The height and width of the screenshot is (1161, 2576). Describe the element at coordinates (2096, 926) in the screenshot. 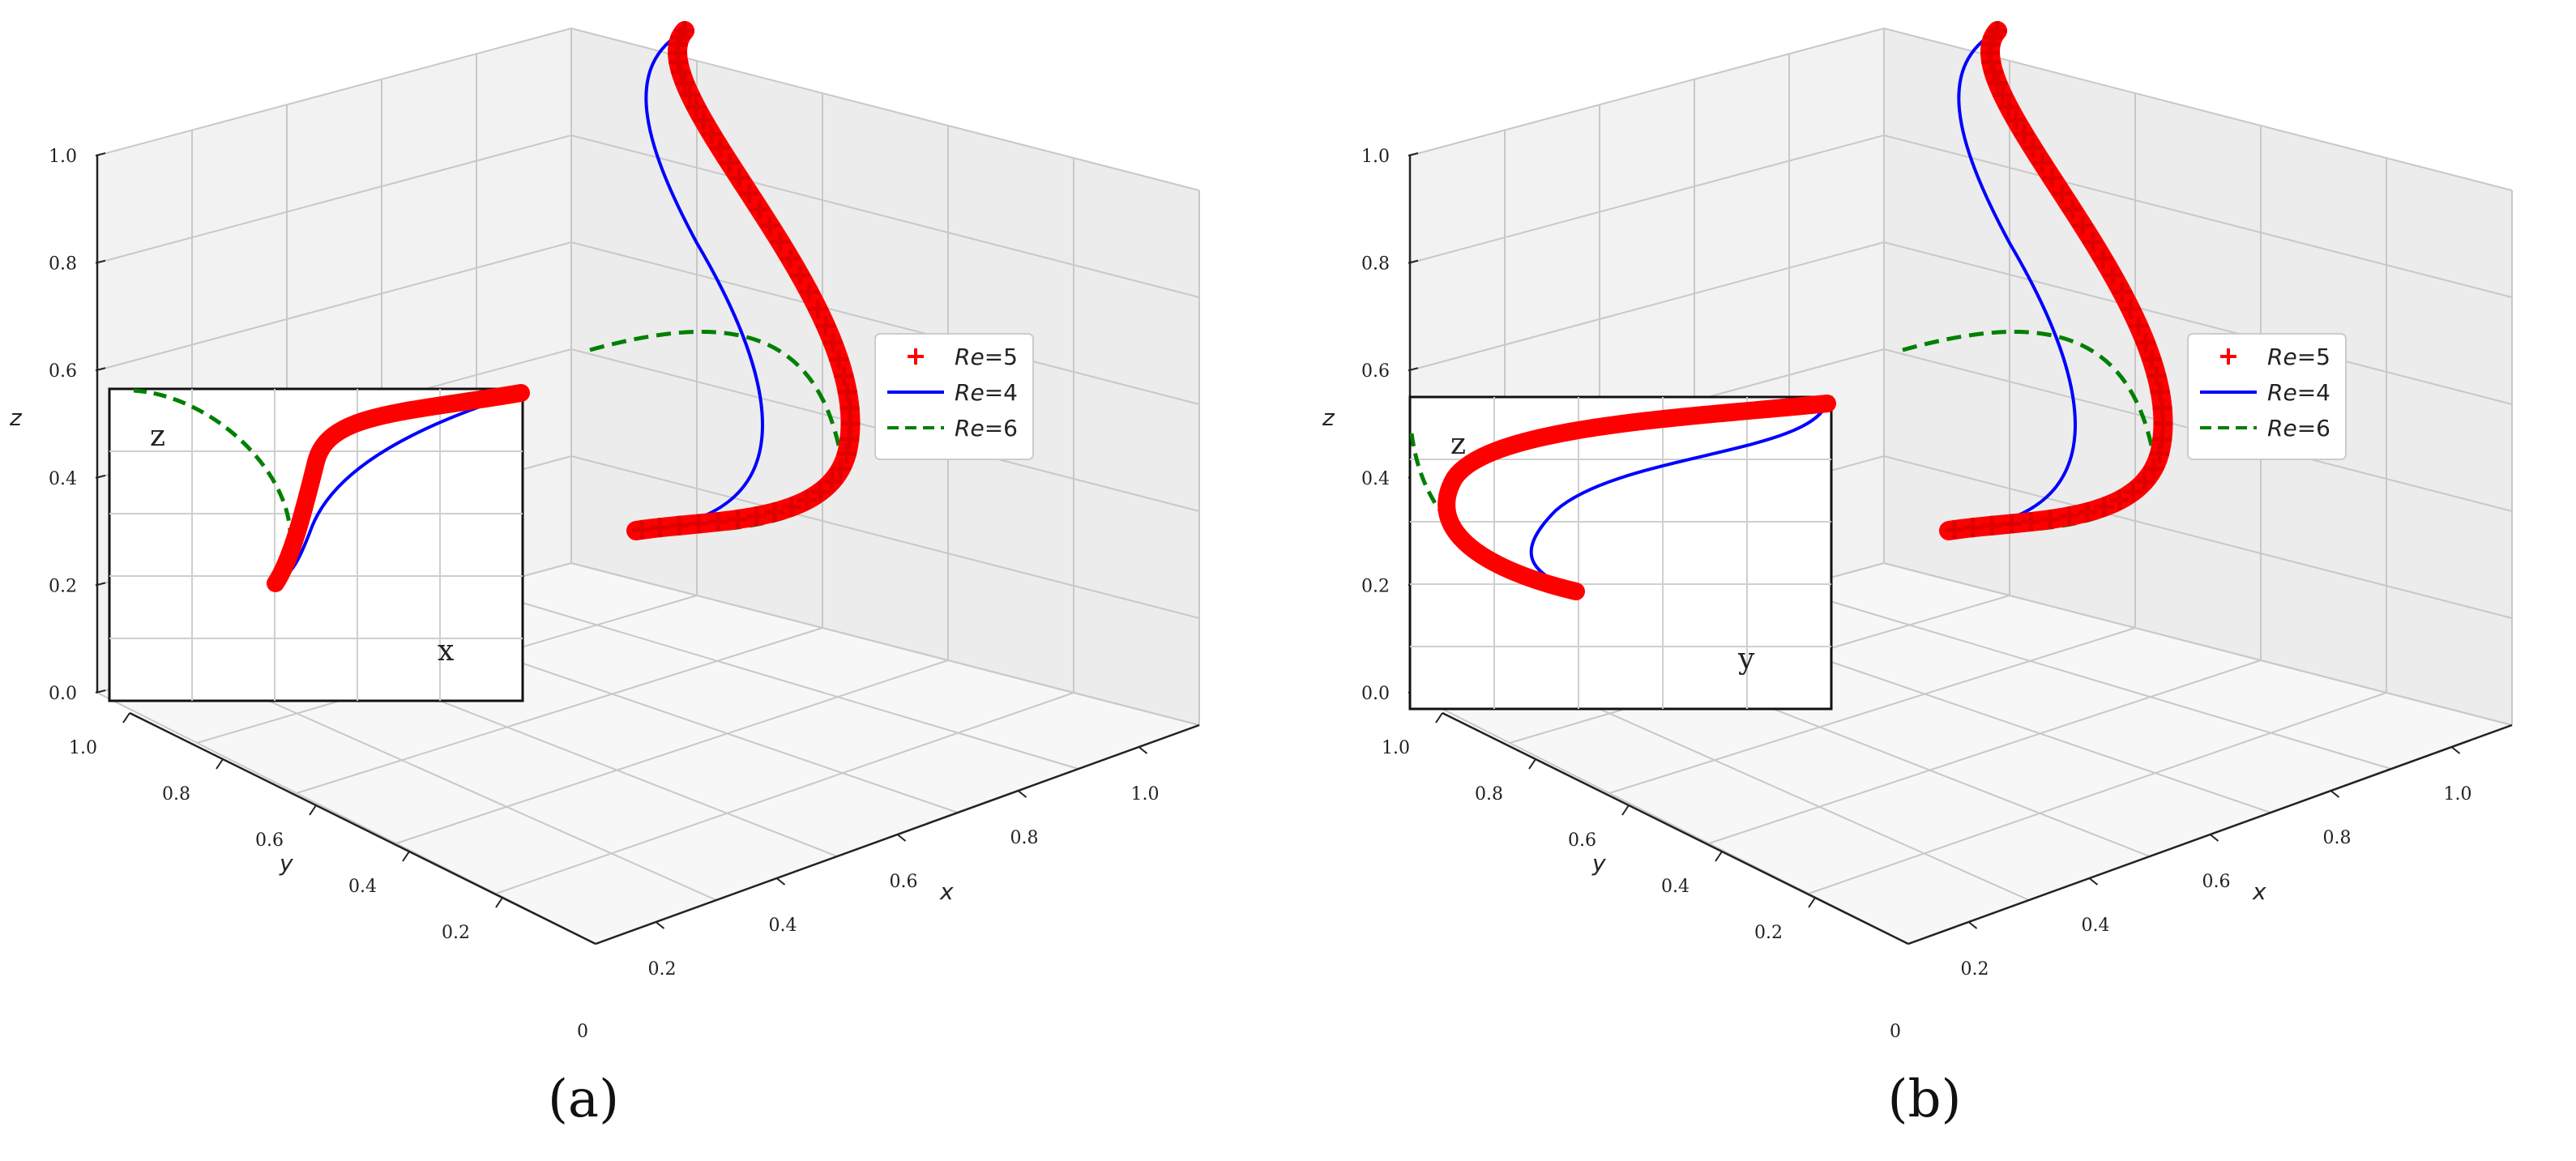

I see `x-tick-label: 0.4` at that location.